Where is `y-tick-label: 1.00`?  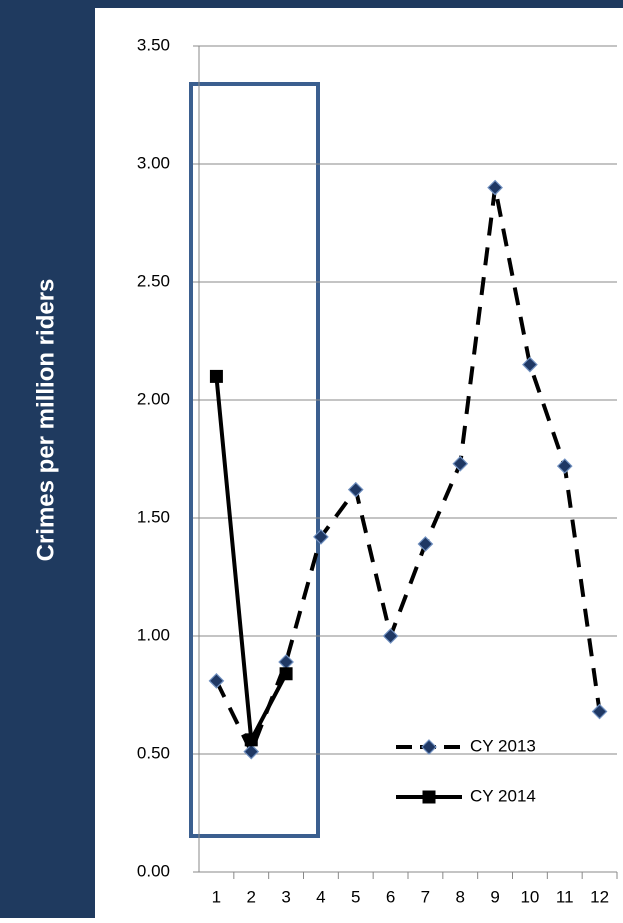 y-tick-label: 1.00 is located at coordinates (153, 634).